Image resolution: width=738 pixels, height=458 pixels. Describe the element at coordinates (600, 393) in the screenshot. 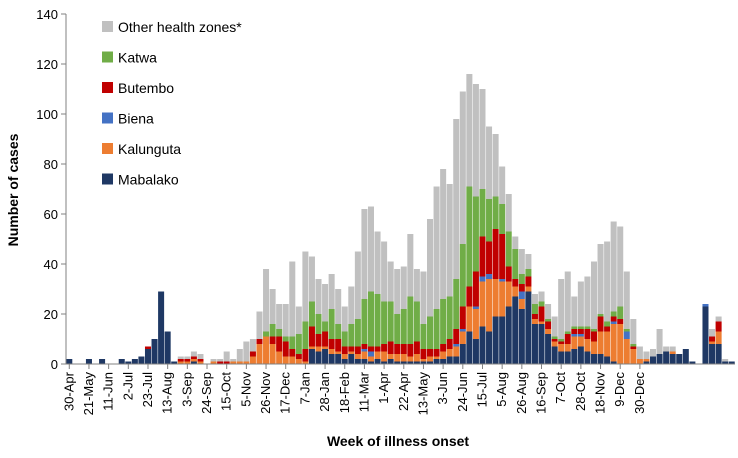

I see `x-tick-label: 18-Nov` at that location.